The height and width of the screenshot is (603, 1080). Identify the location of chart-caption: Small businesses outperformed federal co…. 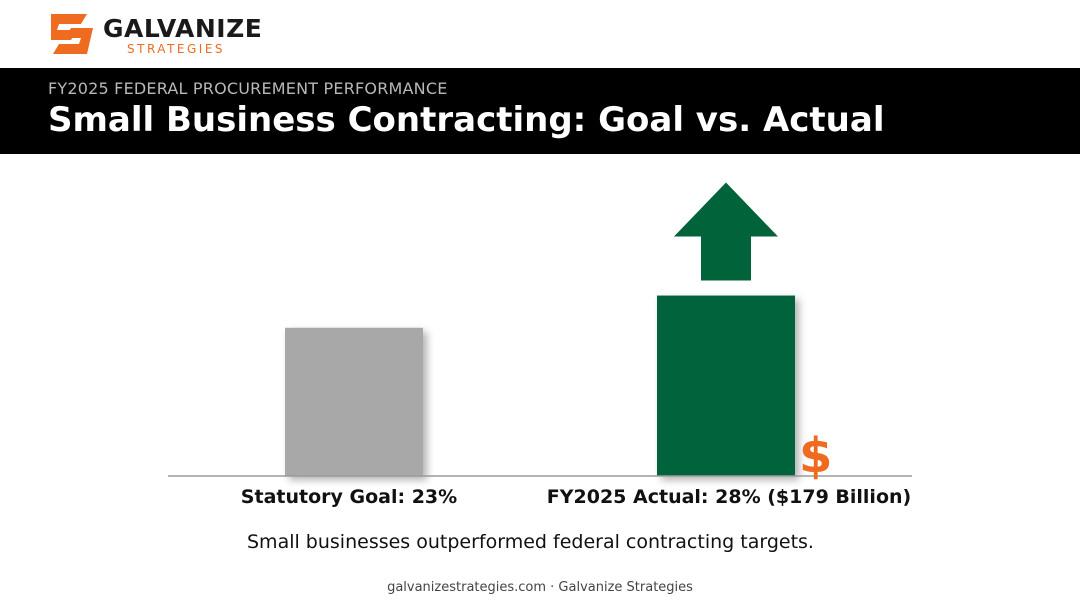
(530, 542).